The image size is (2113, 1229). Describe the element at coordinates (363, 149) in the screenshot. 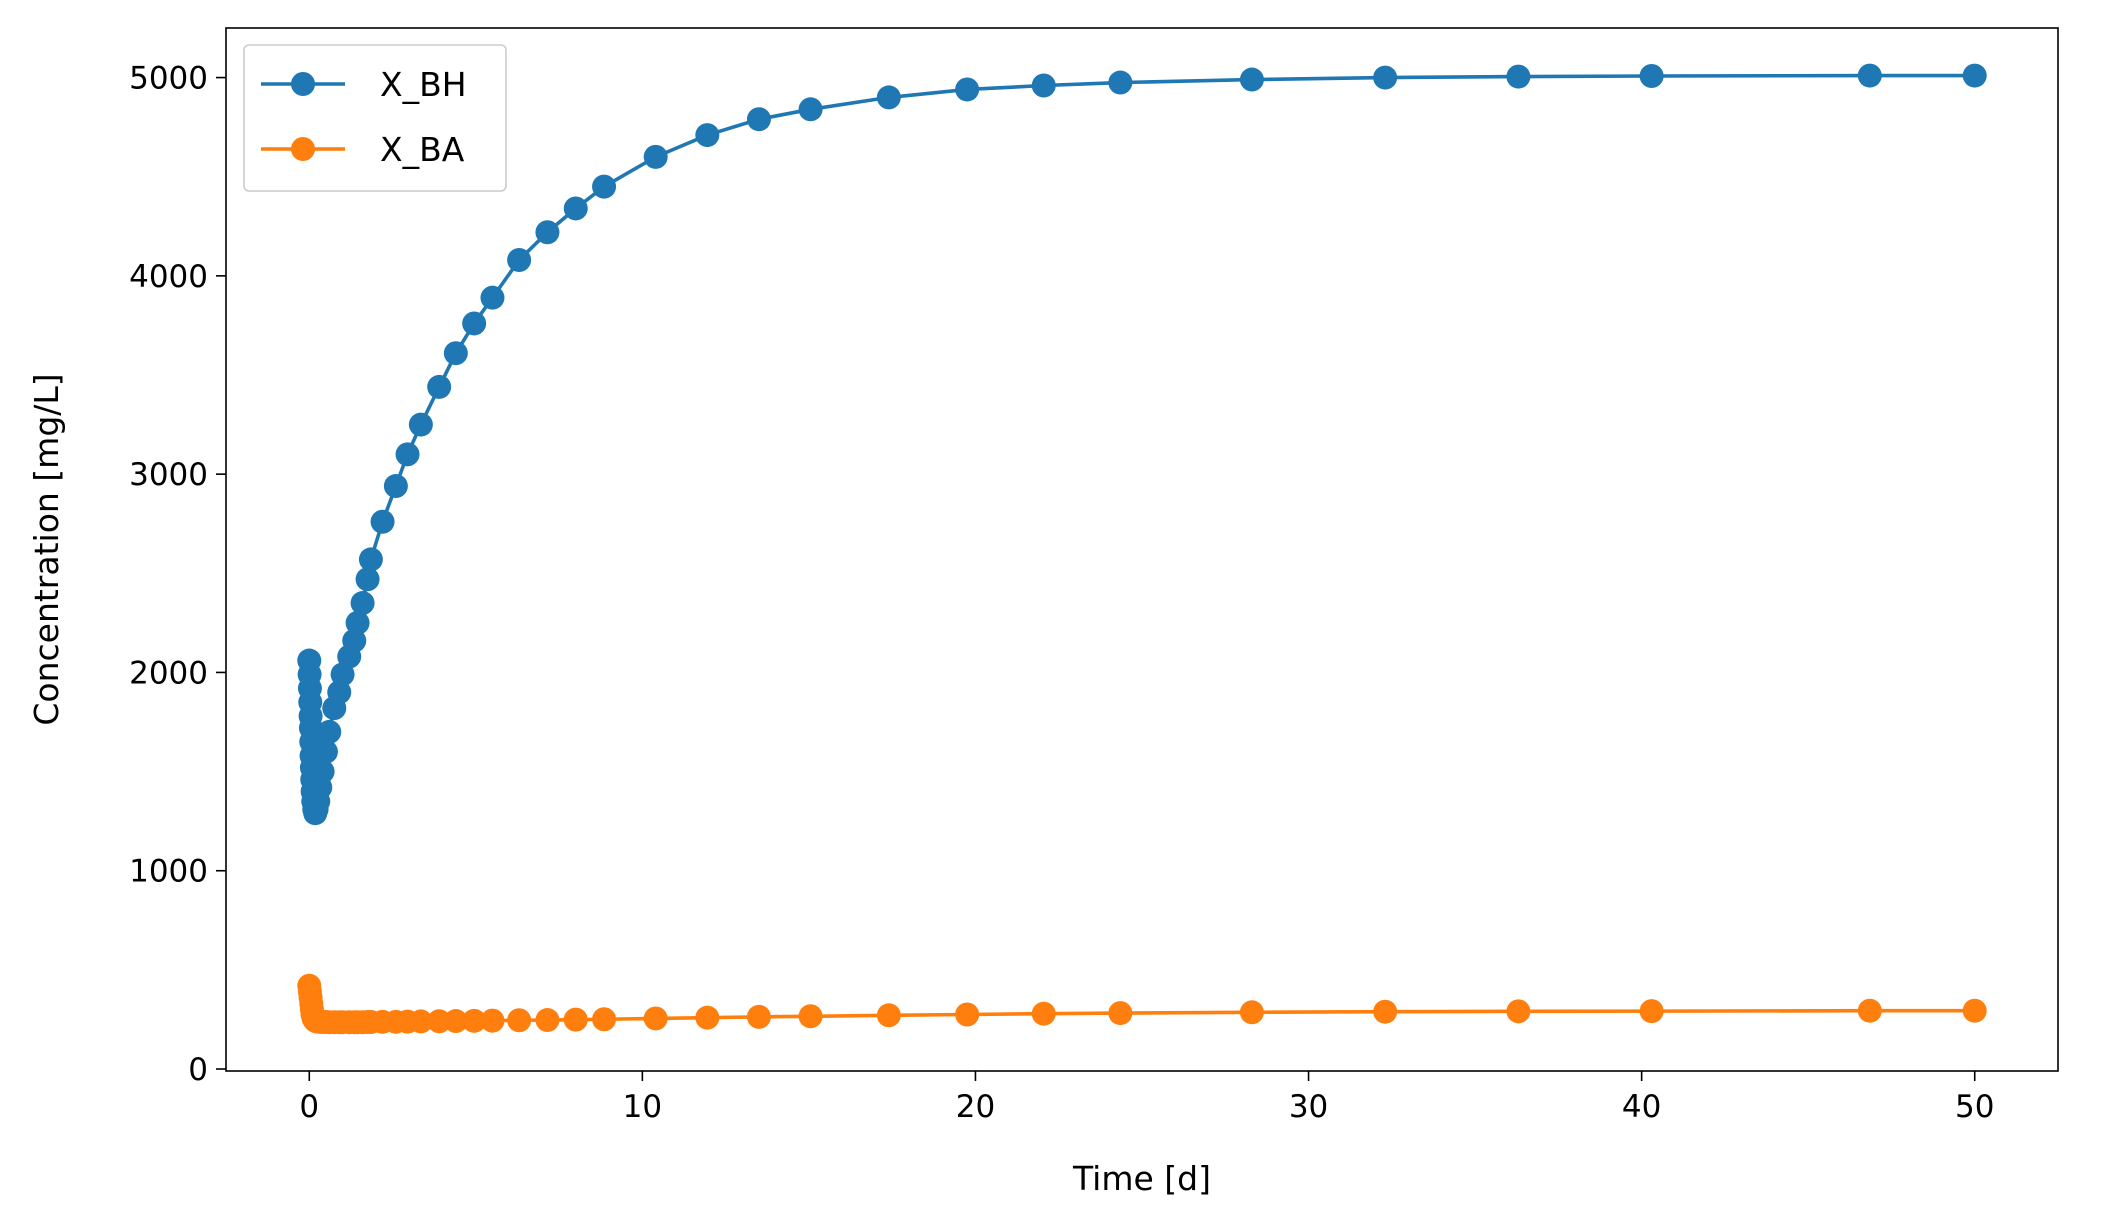

I see `legend-item: X_BA` at that location.